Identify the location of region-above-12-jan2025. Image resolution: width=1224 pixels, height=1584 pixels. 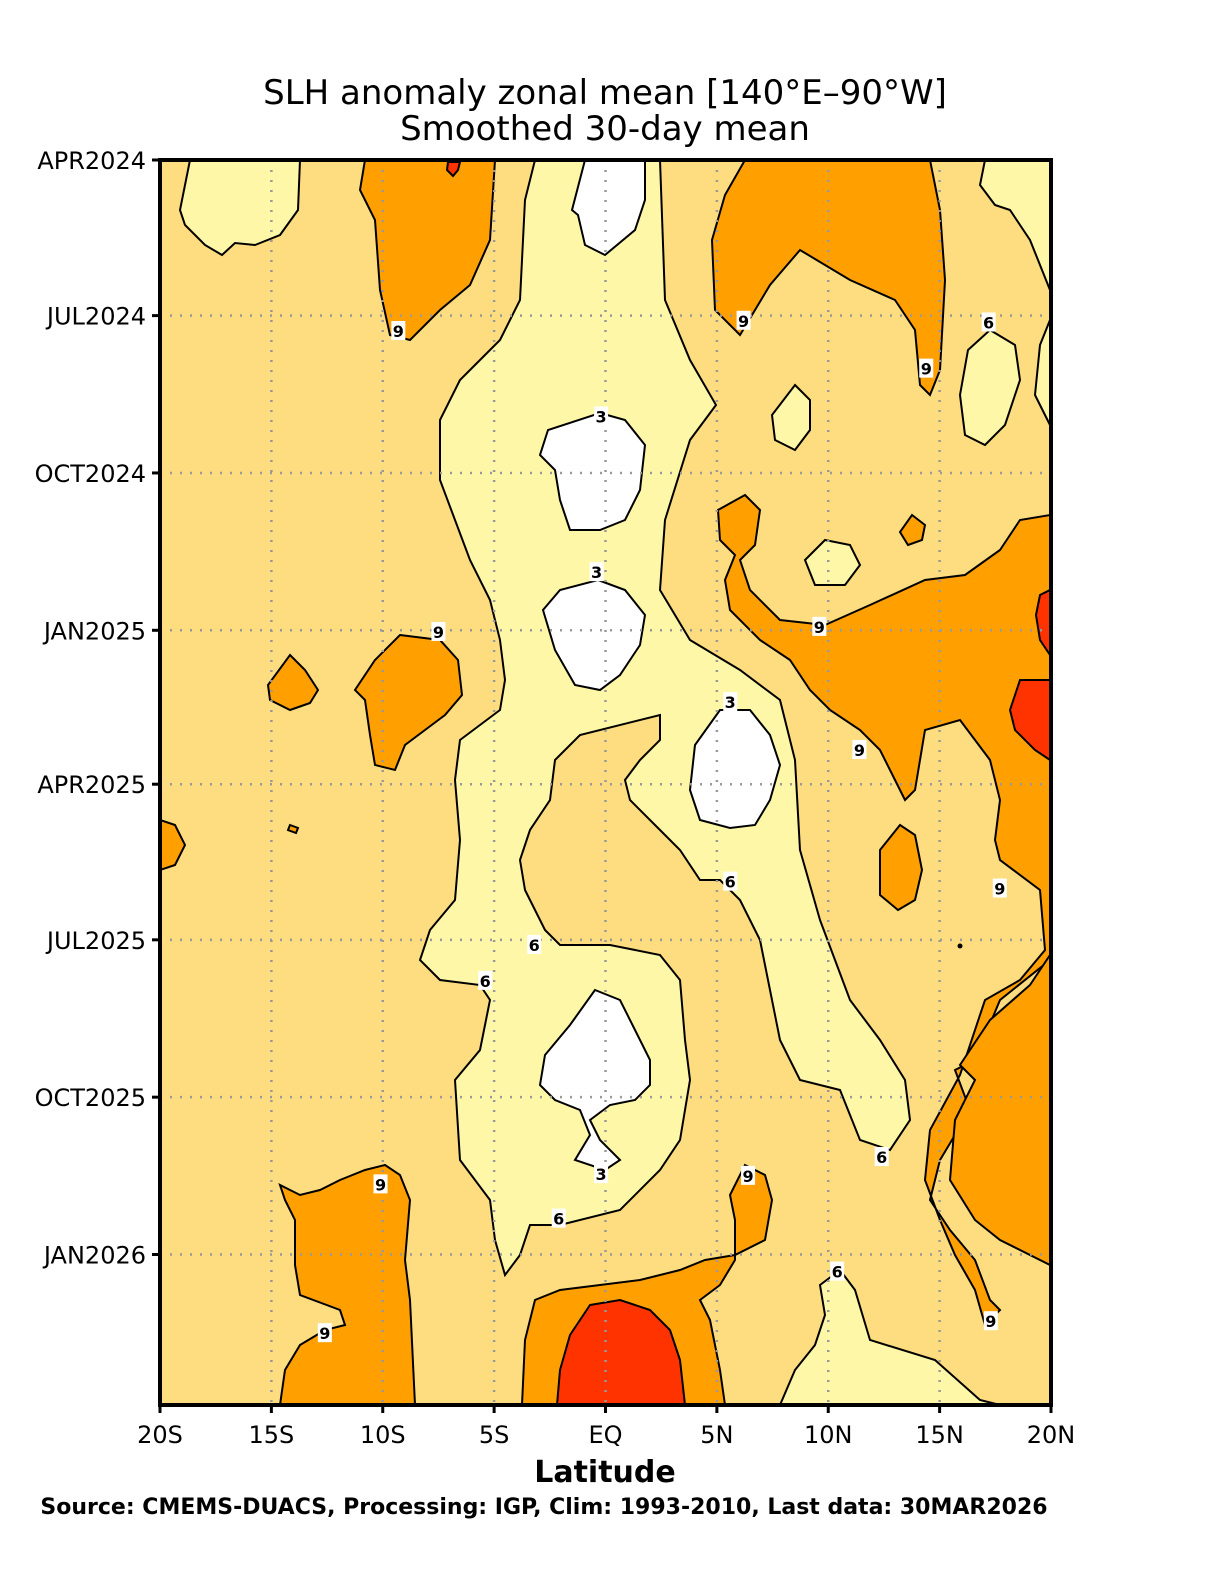
(1042, 623).